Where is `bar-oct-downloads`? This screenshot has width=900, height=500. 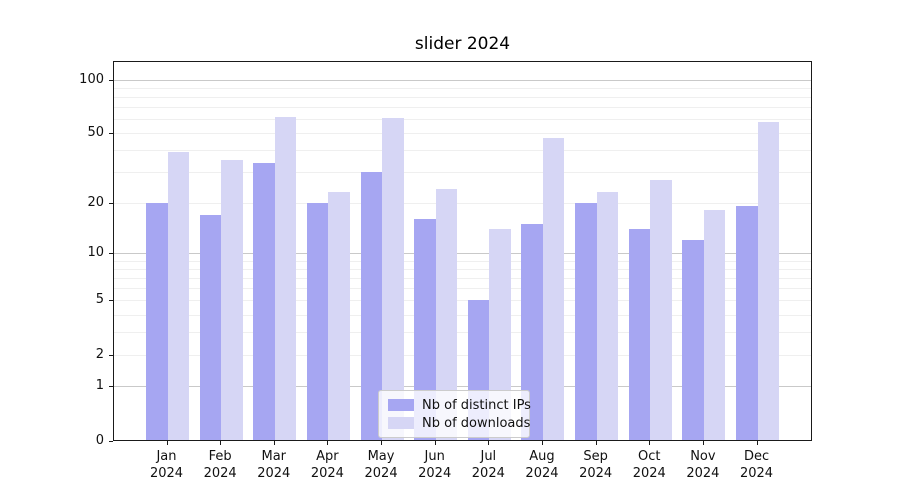 bar-oct-downloads is located at coordinates (661, 310).